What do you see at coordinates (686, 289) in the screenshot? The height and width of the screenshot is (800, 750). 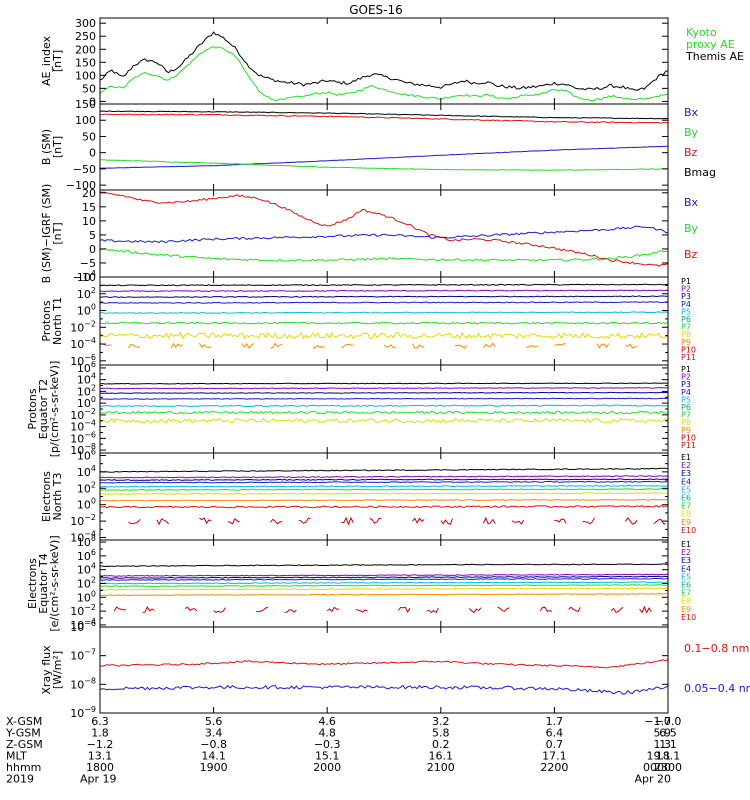 I see `legend-entry: P2` at bounding box center [686, 289].